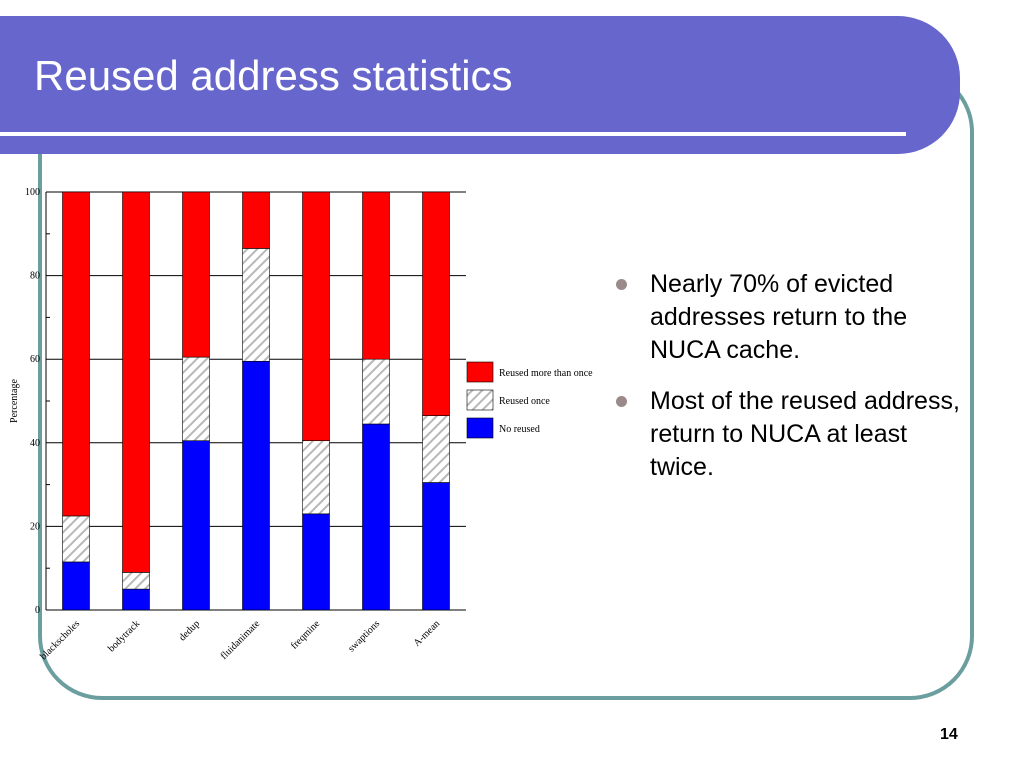  Describe the element at coordinates (124, 636) in the screenshot. I see `x-tick-label: bodytrack` at that location.